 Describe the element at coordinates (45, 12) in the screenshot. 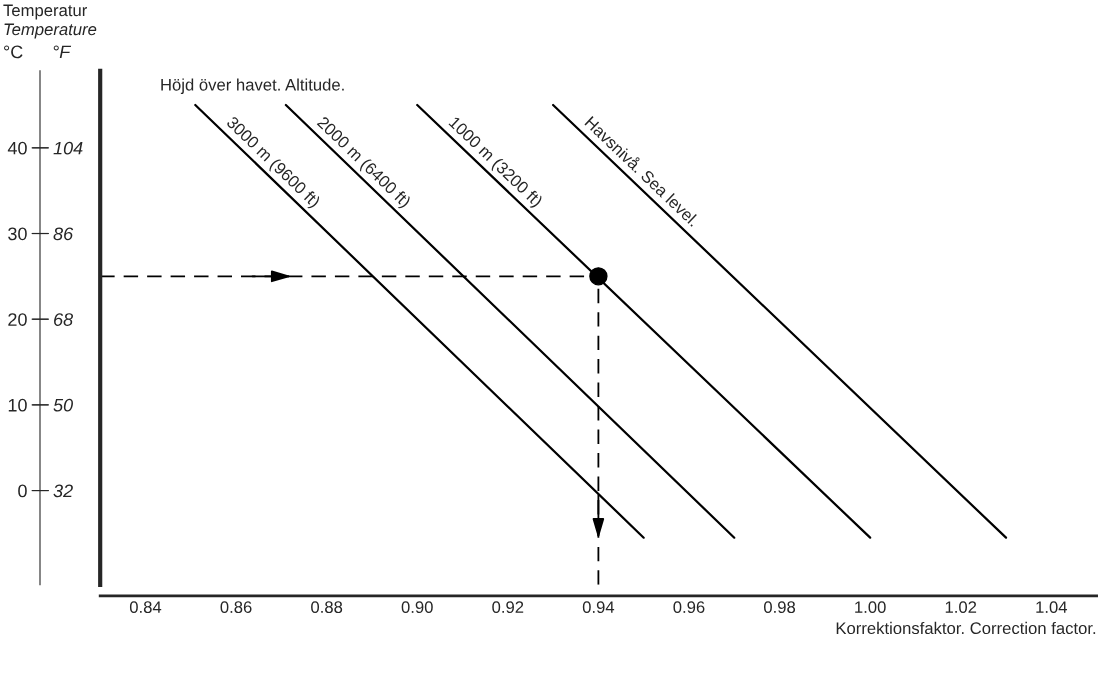

I see `text: Temperatur` at that location.